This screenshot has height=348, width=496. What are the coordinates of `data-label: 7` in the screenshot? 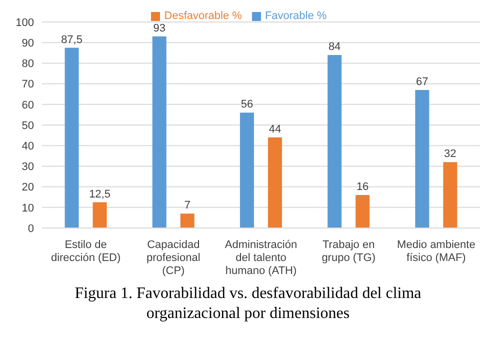 It's located at (187, 206).